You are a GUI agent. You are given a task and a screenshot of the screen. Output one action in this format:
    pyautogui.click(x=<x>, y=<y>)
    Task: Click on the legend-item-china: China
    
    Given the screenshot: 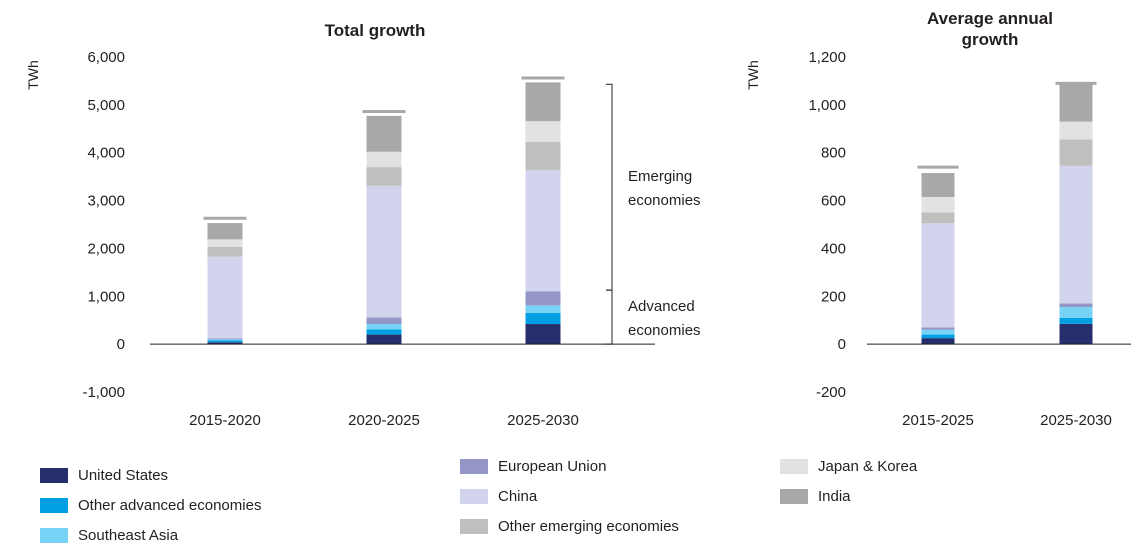 What is the action you would take?
    pyautogui.click(x=498, y=496)
    